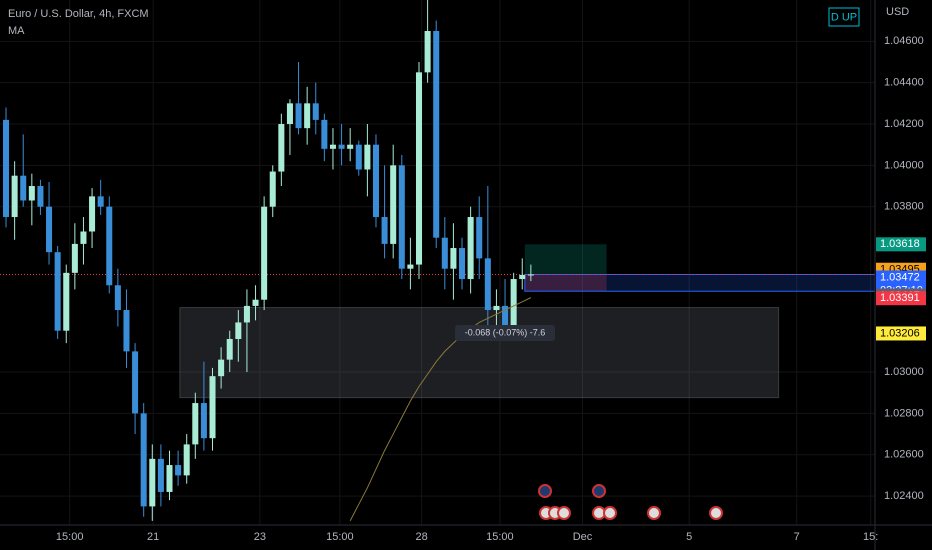 This screenshot has height=550, width=932. I want to click on d-up-button: D UP, so click(844, 17).